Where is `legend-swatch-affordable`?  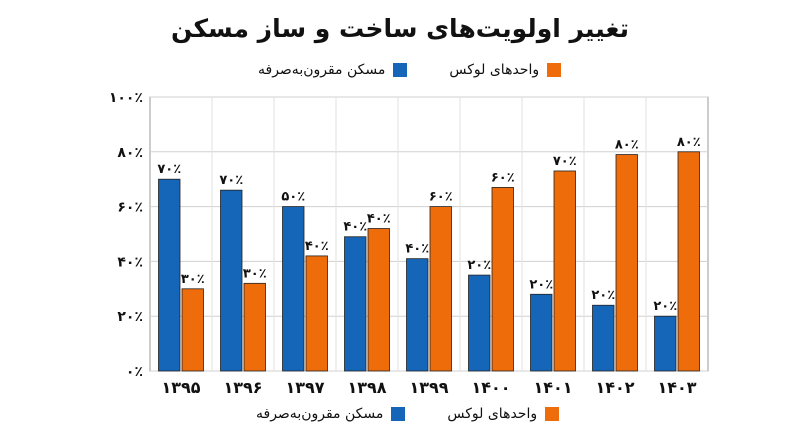 legend-swatch-affordable is located at coordinates (400, 70).